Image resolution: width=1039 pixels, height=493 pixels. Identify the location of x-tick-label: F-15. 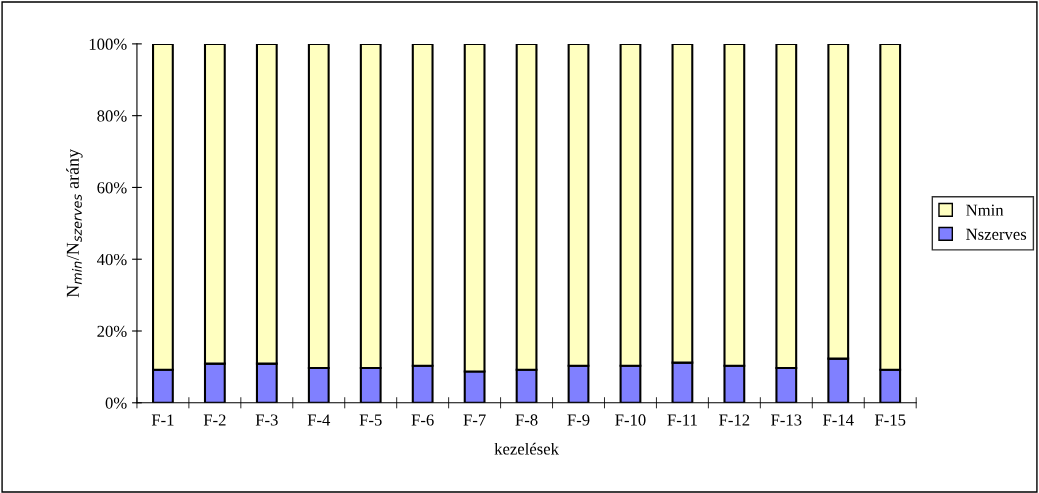
(890, 420).